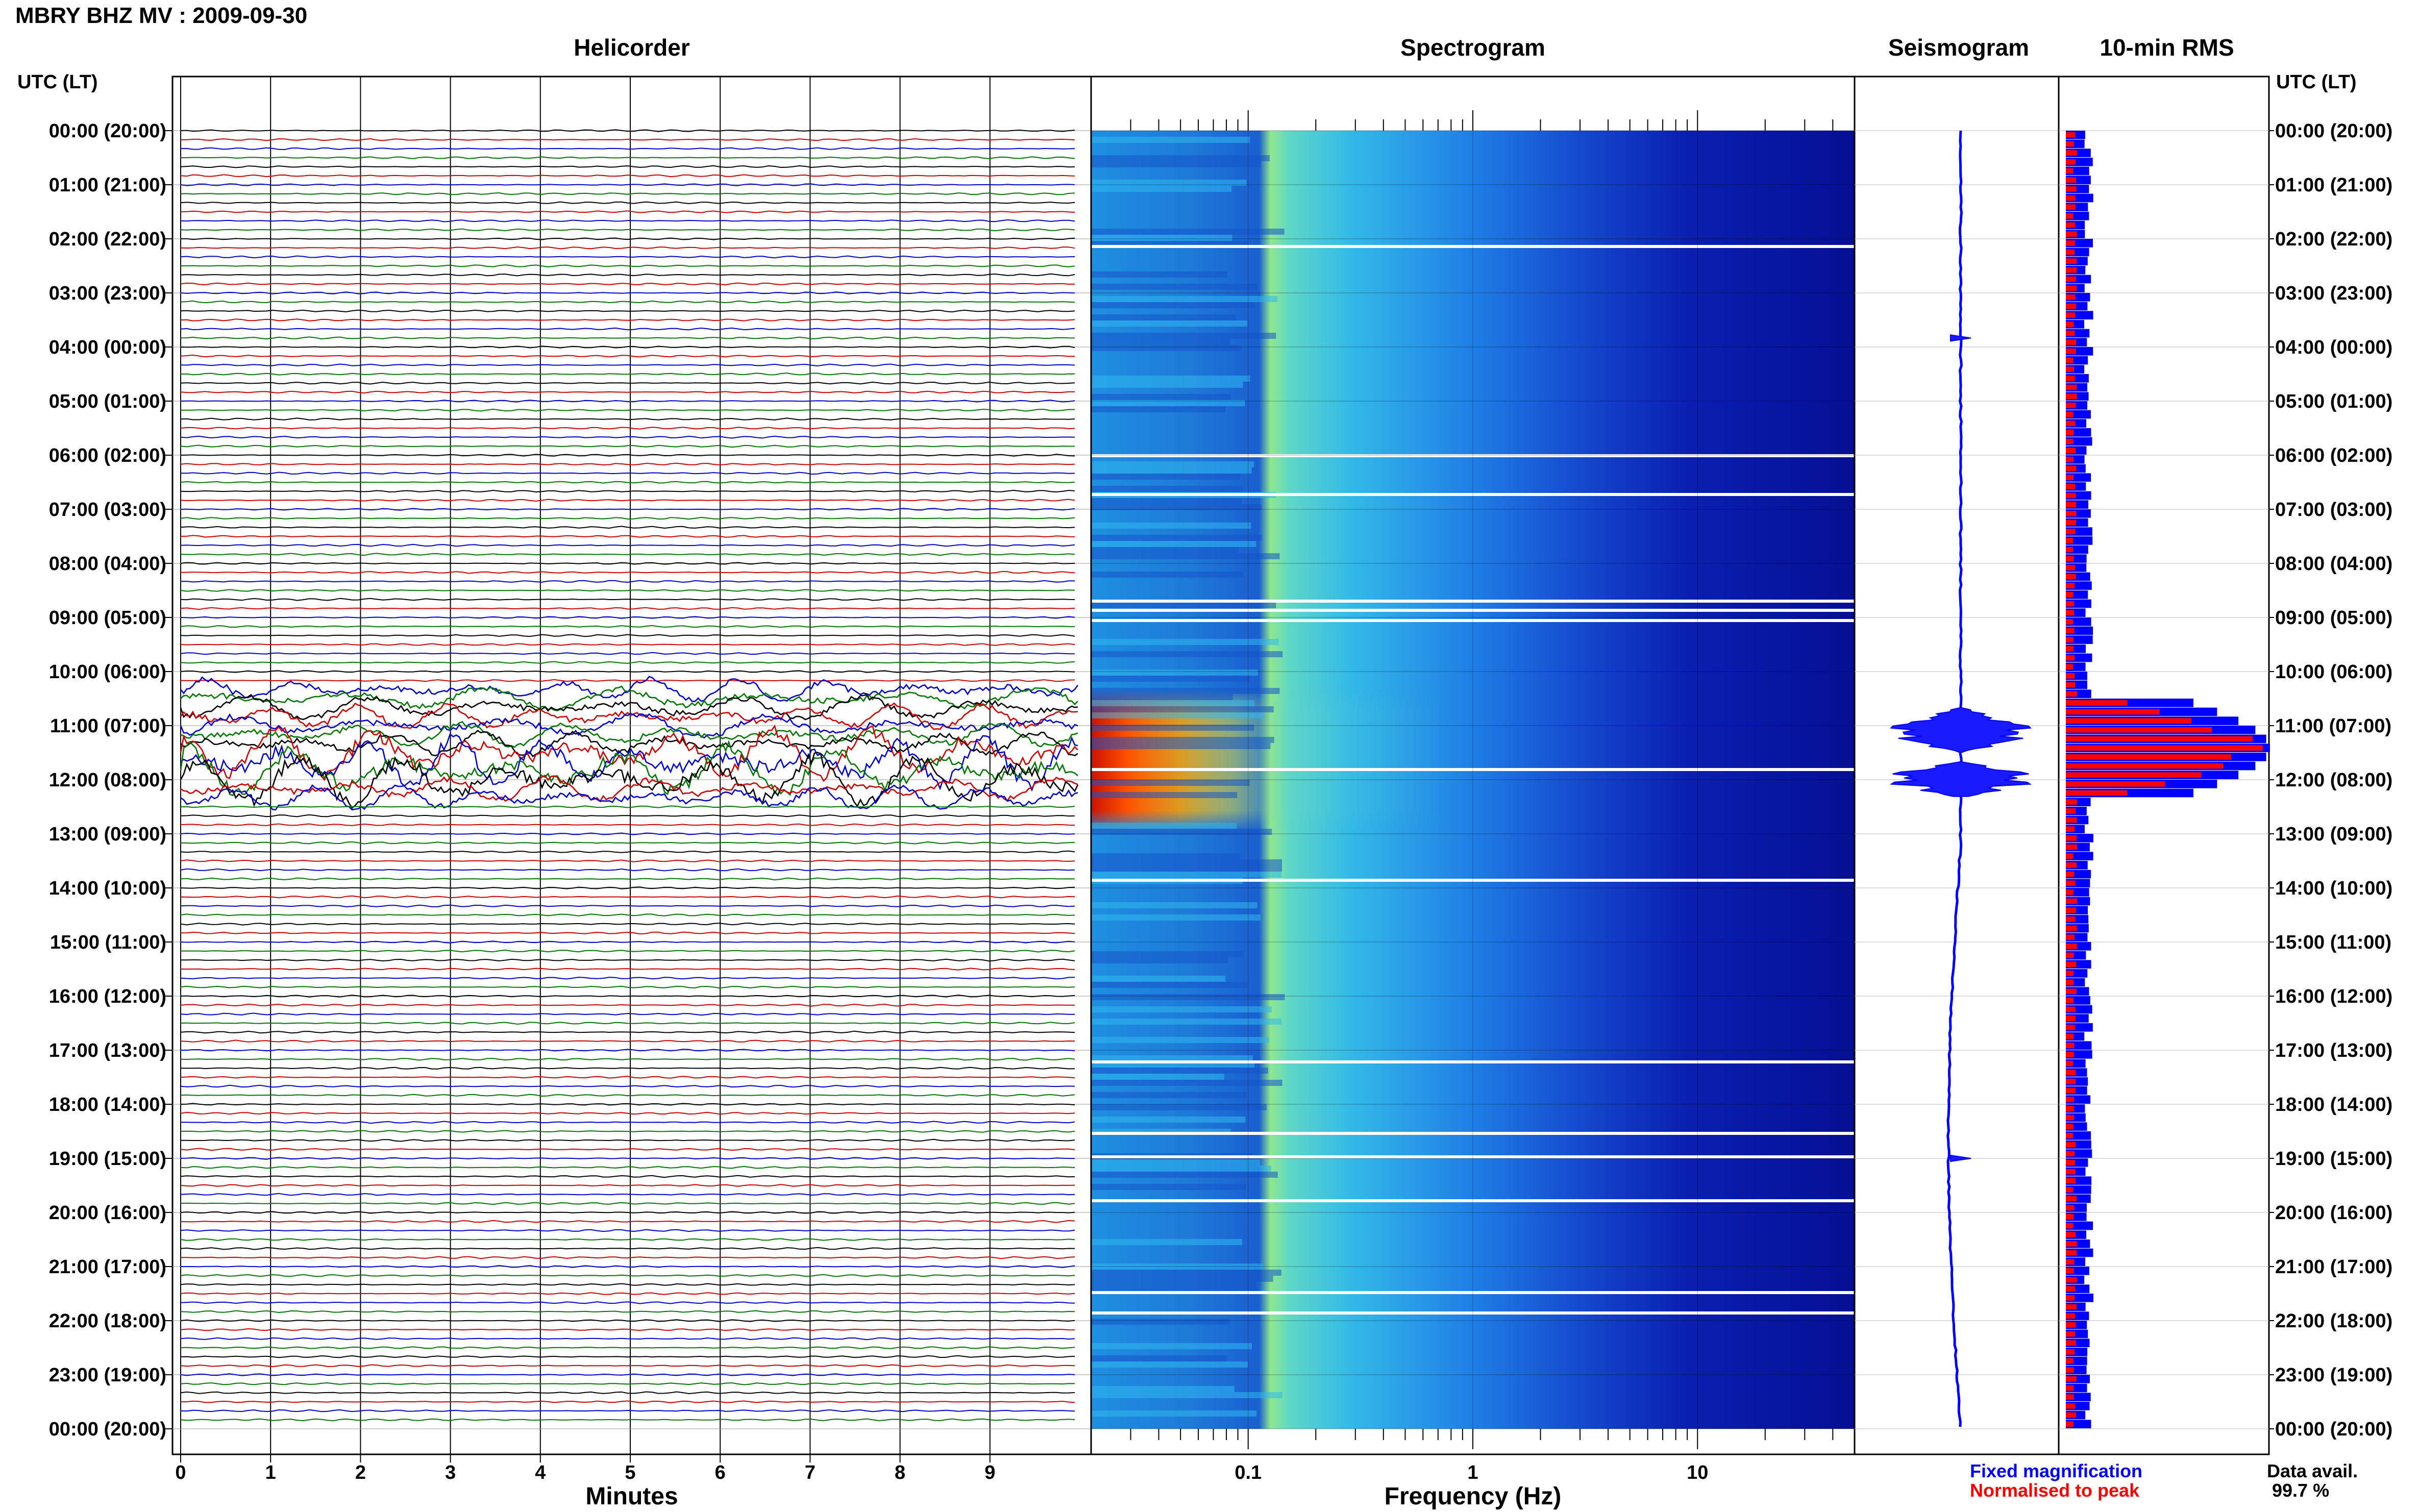 The width and height of the screenshot is (2419, 1512). What do you see at coordinates (2333, 942) in the screenshot?
I see `utc-tick-right: 15:00 (11:00)` at bounding box center [2333, 942].